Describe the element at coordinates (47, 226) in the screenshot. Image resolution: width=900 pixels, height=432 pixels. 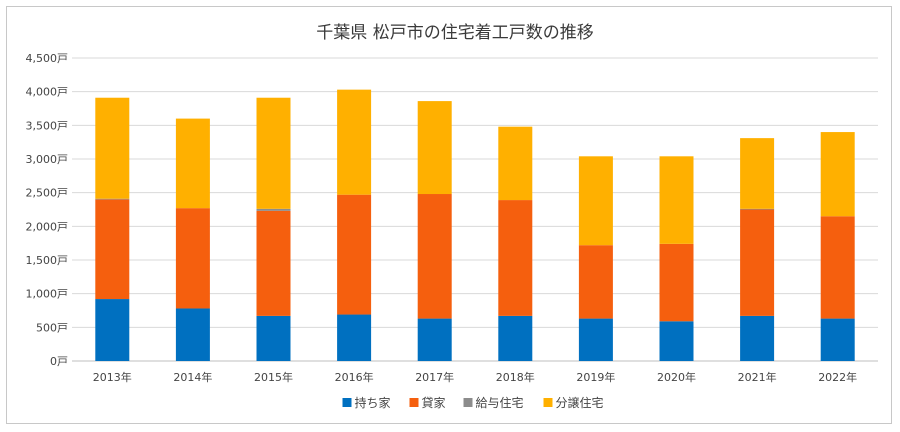
I see `y-tick-label: 2,000戸` at that location.